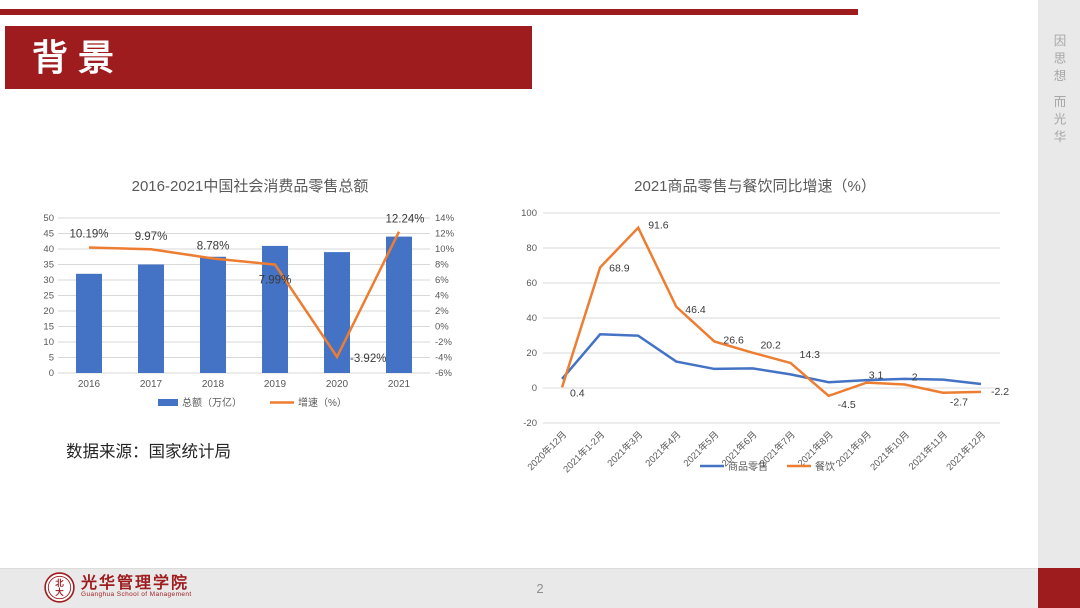  Describe the element at coordinates (48, 280) in the screenshot. I see `tick-label: 30` at that location.